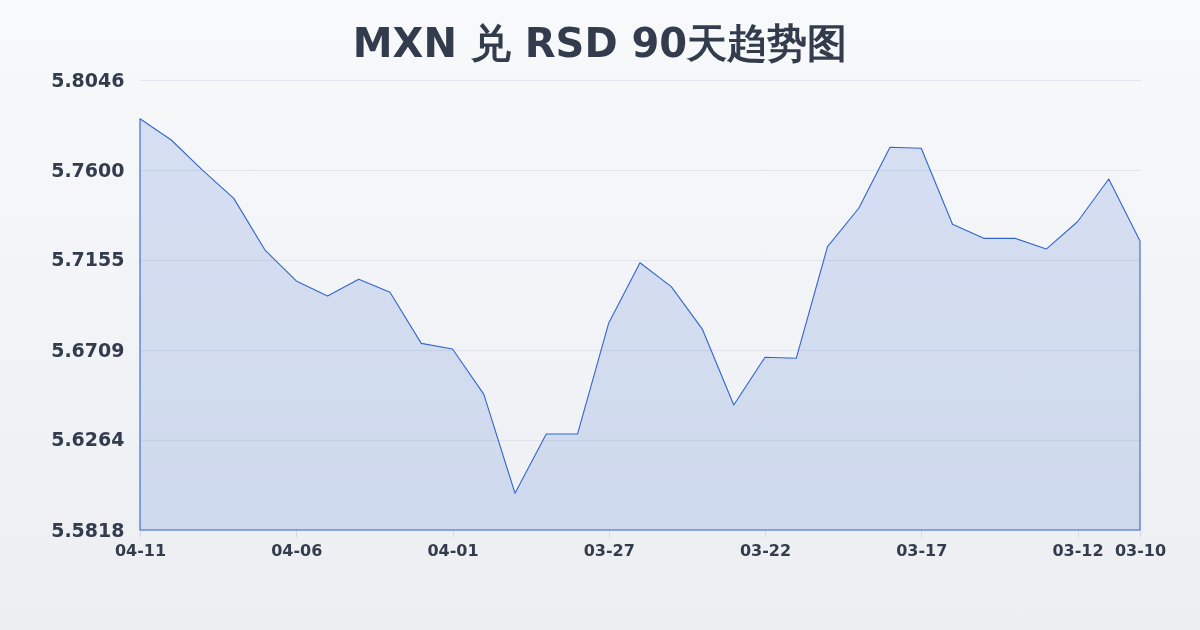 Image resolution: width=1200 pixels, height=630 pixels. I want to click on y-tick-label: 5.7155, so click(88, 259).